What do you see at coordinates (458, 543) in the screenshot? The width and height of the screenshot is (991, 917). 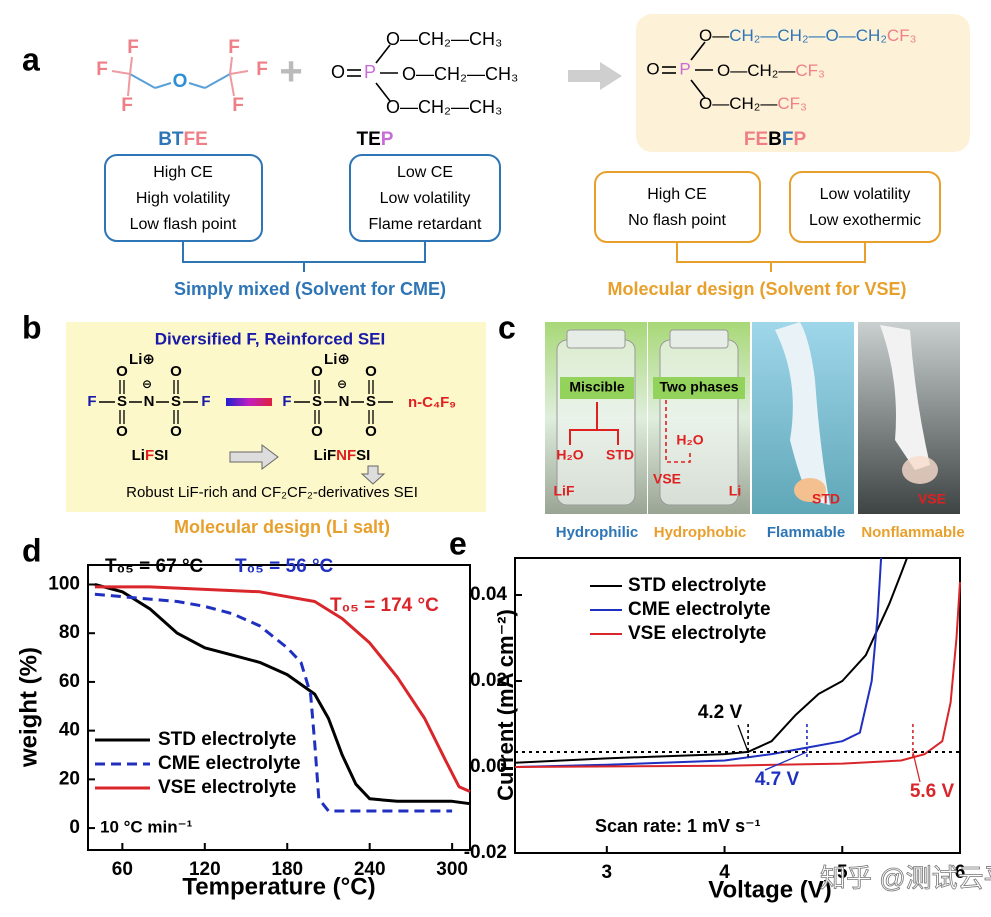 I see `panel-label: e` at bounding box center [458, 543].